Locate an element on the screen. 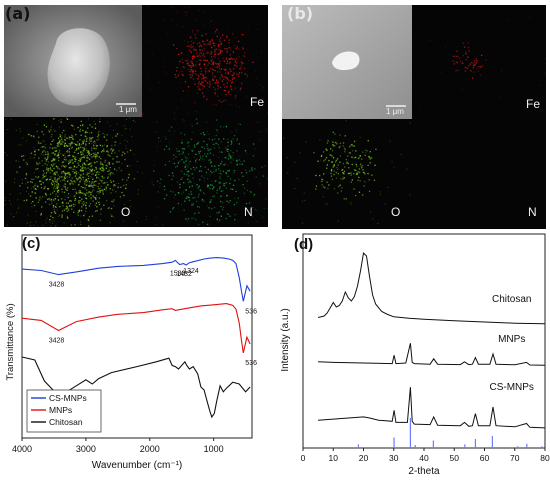 The height and width of the screenshot is (482, 550). panel-label-b: (b) is located at coordinates (300, 13).